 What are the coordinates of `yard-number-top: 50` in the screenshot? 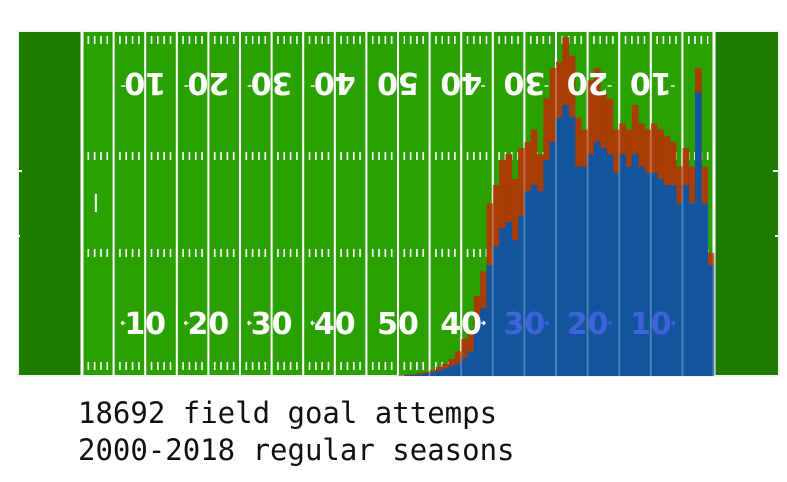 It's located at (398, 82).